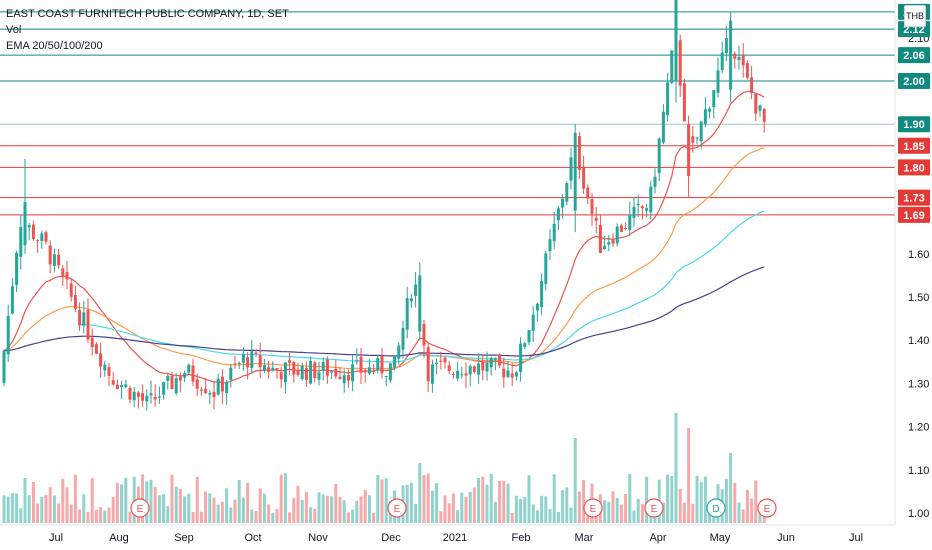 This screenshot has height=550, width=932. Describe the element at coordinates (856, 538) in the screenshot. I see `x-tick-label: Jul` at that location.